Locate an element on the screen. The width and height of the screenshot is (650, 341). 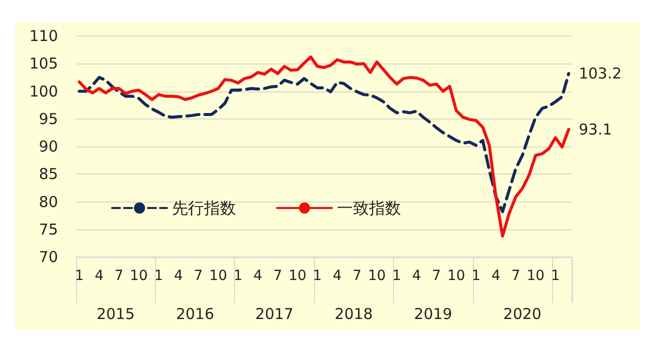
y-tick-label: 70 is located at coordinates (48, 257).